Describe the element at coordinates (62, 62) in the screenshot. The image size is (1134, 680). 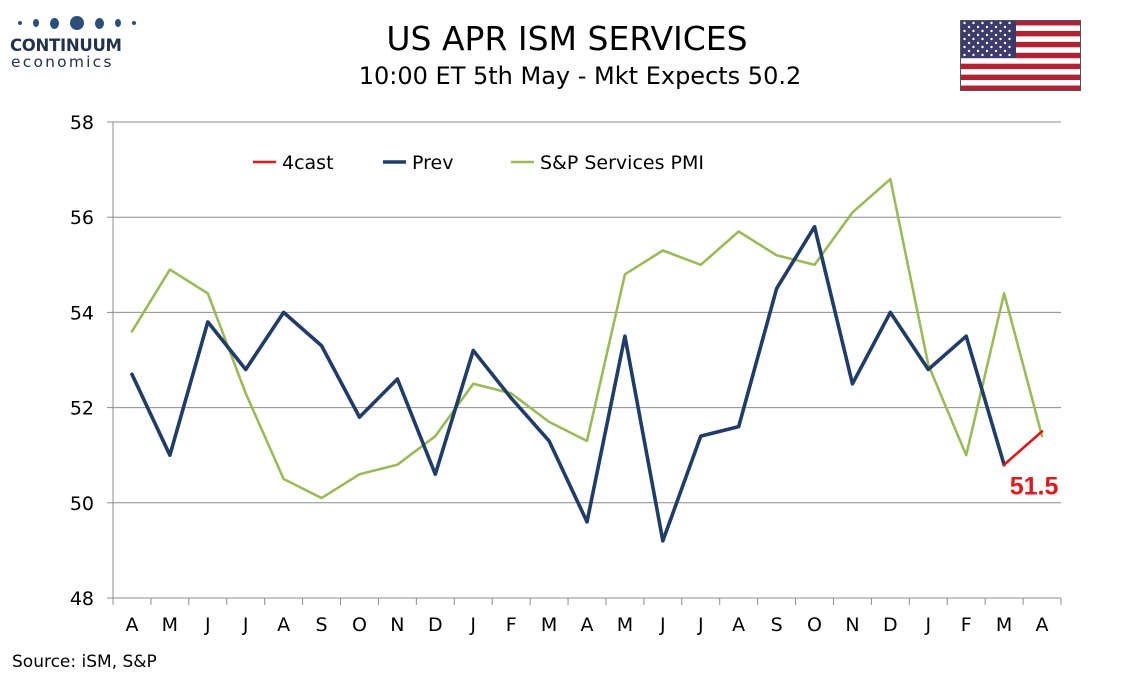
I see `logo-subtitle: economics` at that location.